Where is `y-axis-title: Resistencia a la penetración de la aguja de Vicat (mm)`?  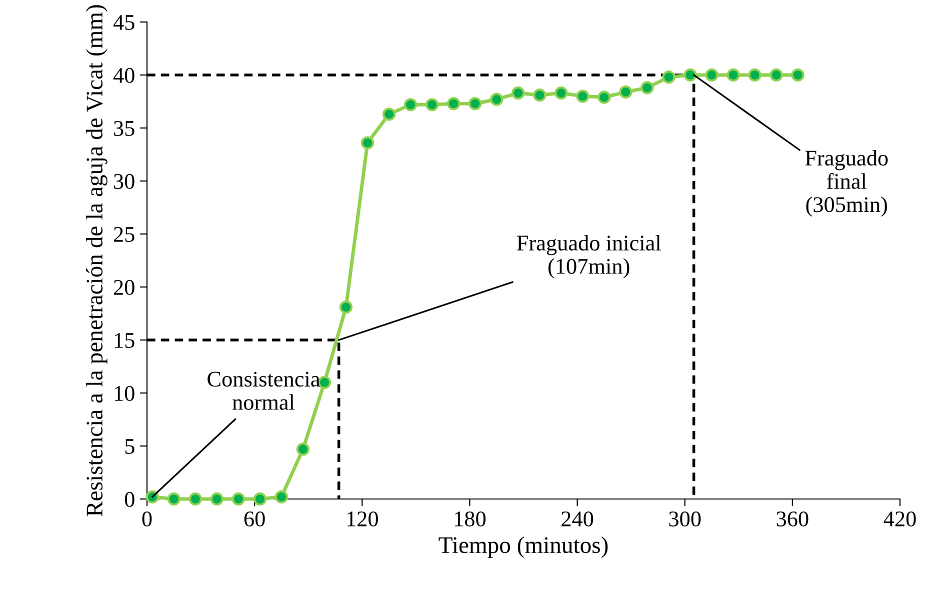
y-axis-title: Resistencia a la penetración de la aguja de Vicat (mm) is located at coordinates (97, 260).